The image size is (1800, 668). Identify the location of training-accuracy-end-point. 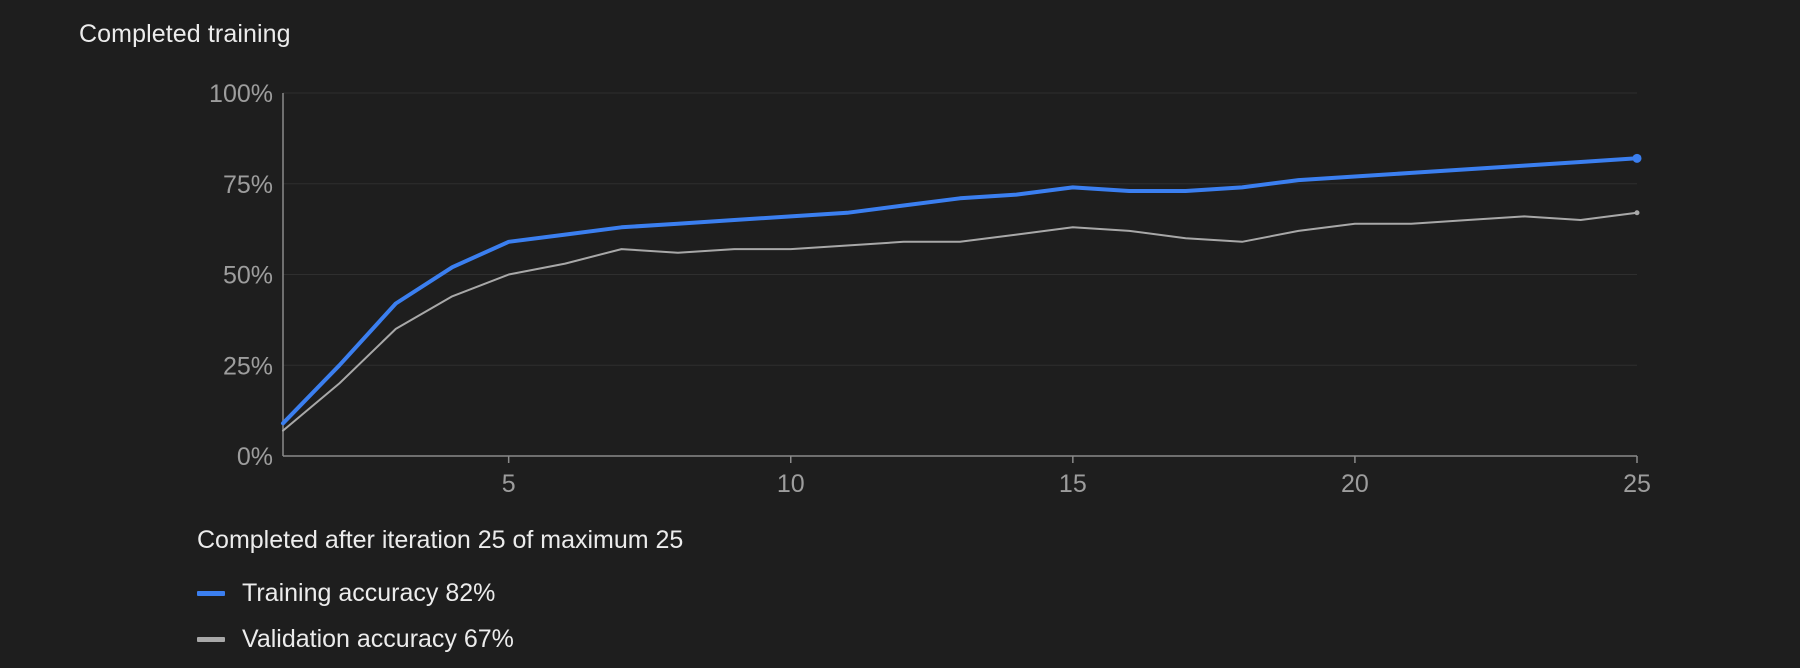
(1637, 158).